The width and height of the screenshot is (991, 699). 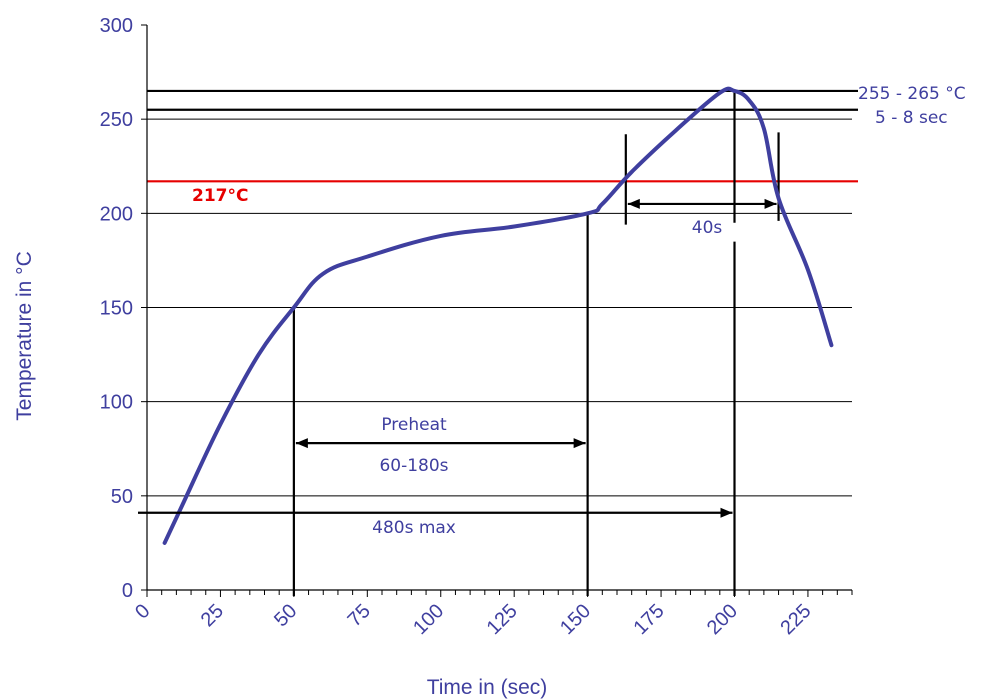 I want to click on ytick-label-150: 150, so click(x=116, y=309).